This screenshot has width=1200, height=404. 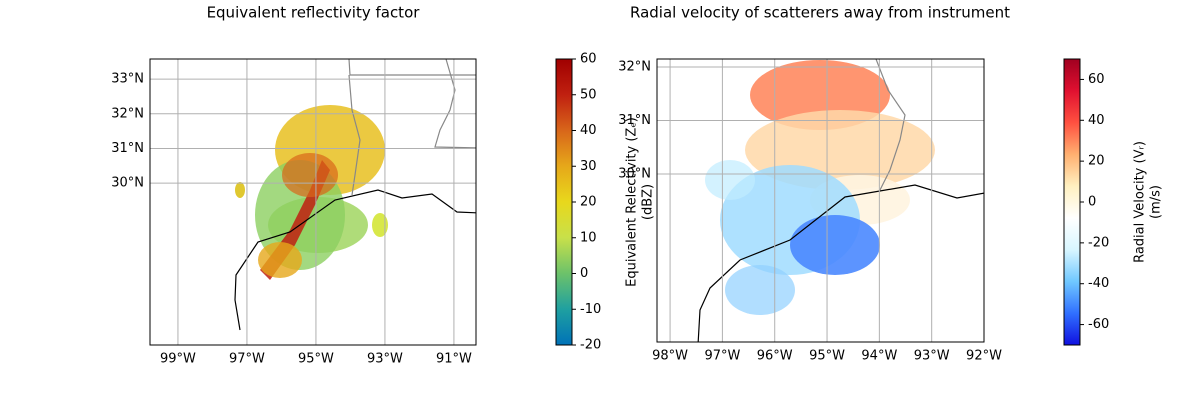 What do you see at coordinates (314, 13) in the screenshot?
I see `map-title: Equivalent reflectivity factor` at bounding box center [314, 13].